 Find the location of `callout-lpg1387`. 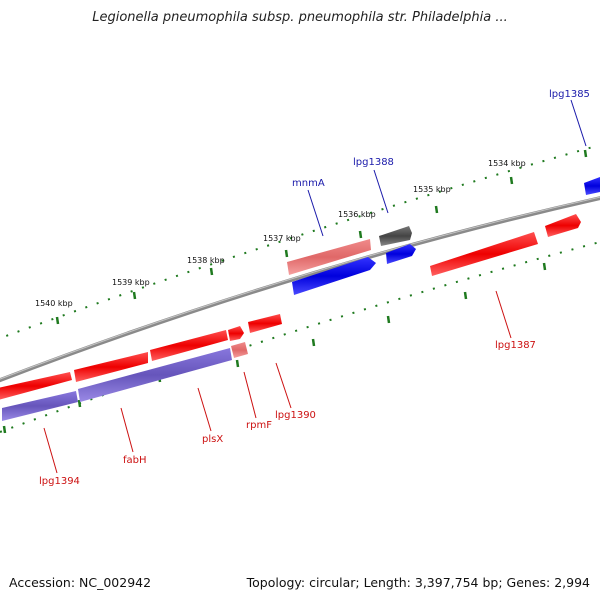

callout-lpg1387 is located at coordinates (503, 314).